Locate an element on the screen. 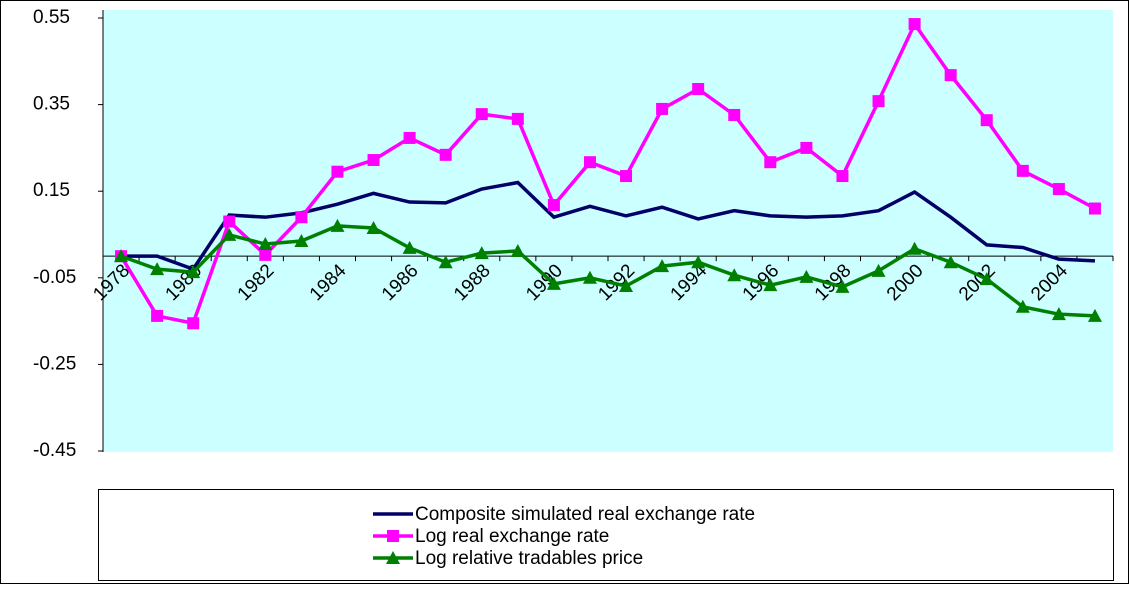  legend-box is located at coordinates (606, 535).